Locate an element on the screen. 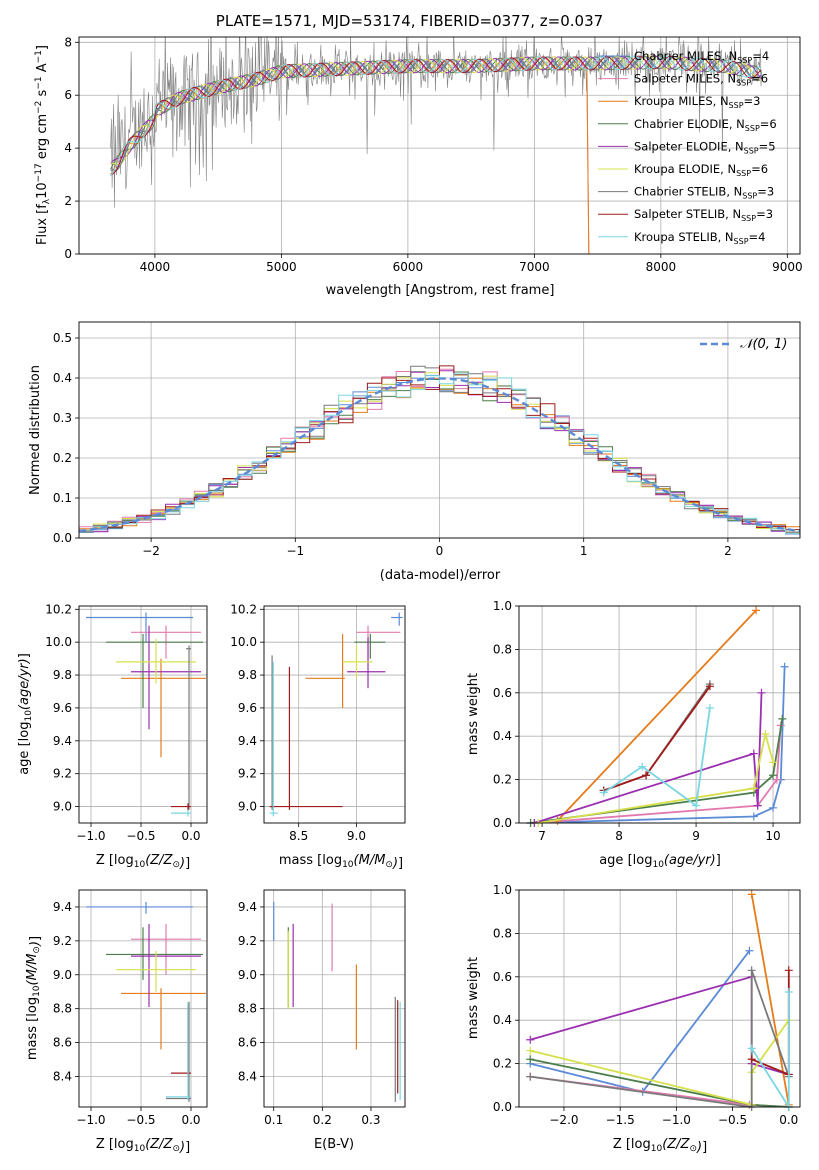  residuals-xtick-label: −1 is located at coordinates (295, 551).